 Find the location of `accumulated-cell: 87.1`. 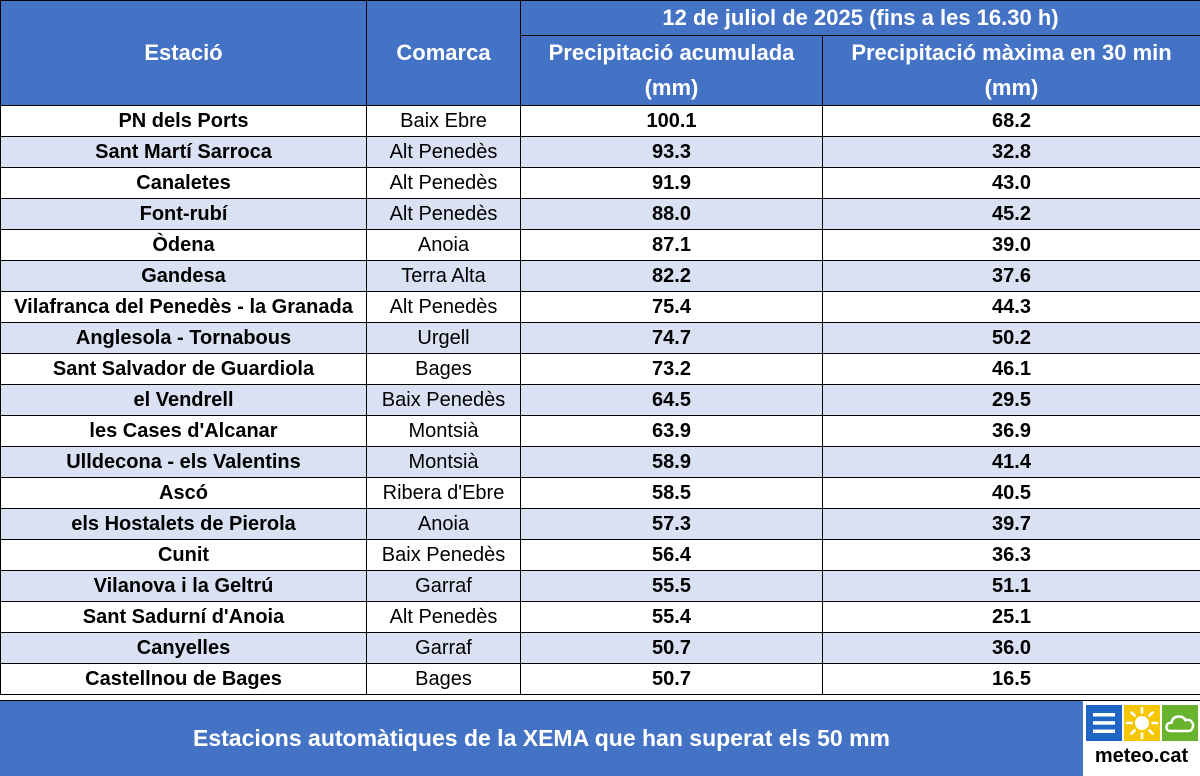

accumulated-cell: 87.1 is located at coordinates (672, 245).